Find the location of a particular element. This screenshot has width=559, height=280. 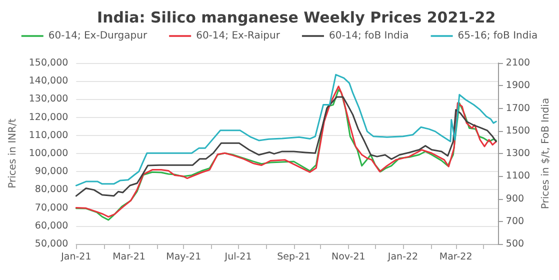

y-tick-label: 60,000 is located at coordinates (51, 226).